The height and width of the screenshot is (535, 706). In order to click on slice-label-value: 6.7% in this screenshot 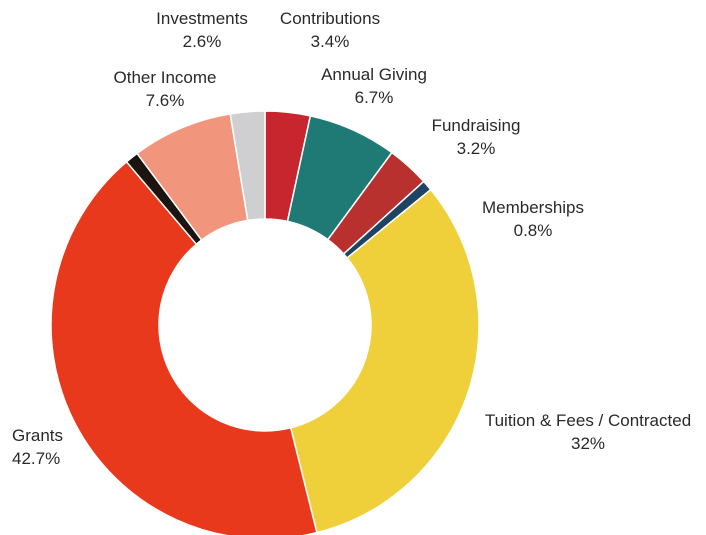, I will do `click(374, 97)`.